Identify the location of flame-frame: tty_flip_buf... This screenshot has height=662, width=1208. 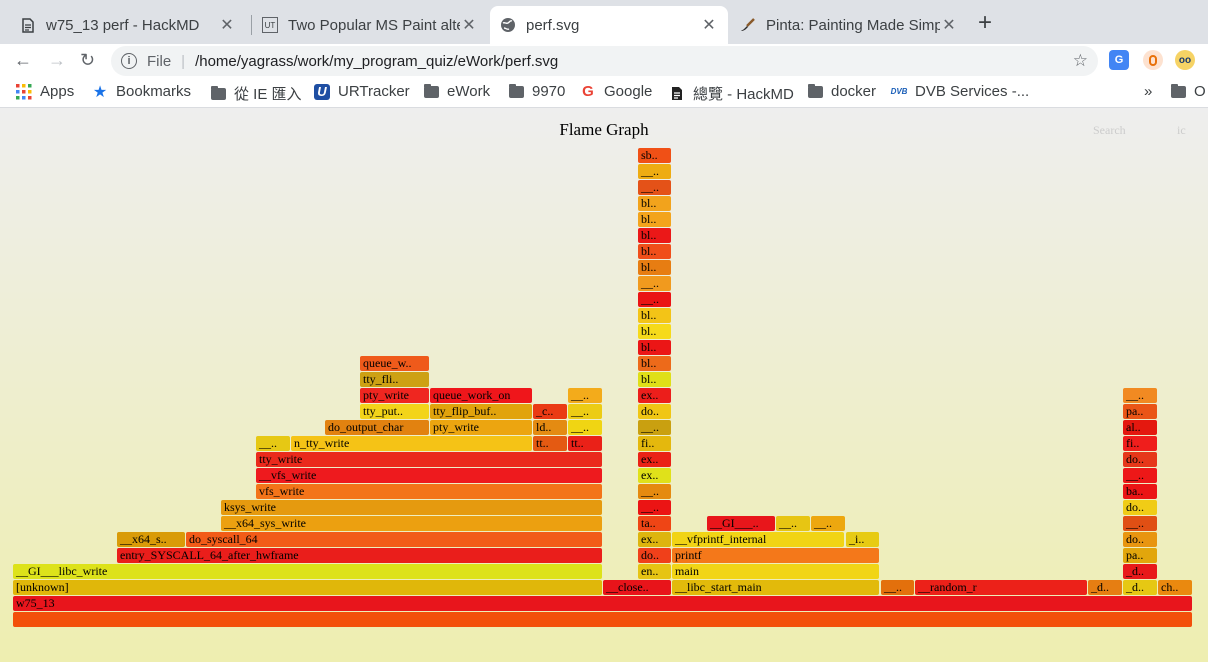
(481, 411).